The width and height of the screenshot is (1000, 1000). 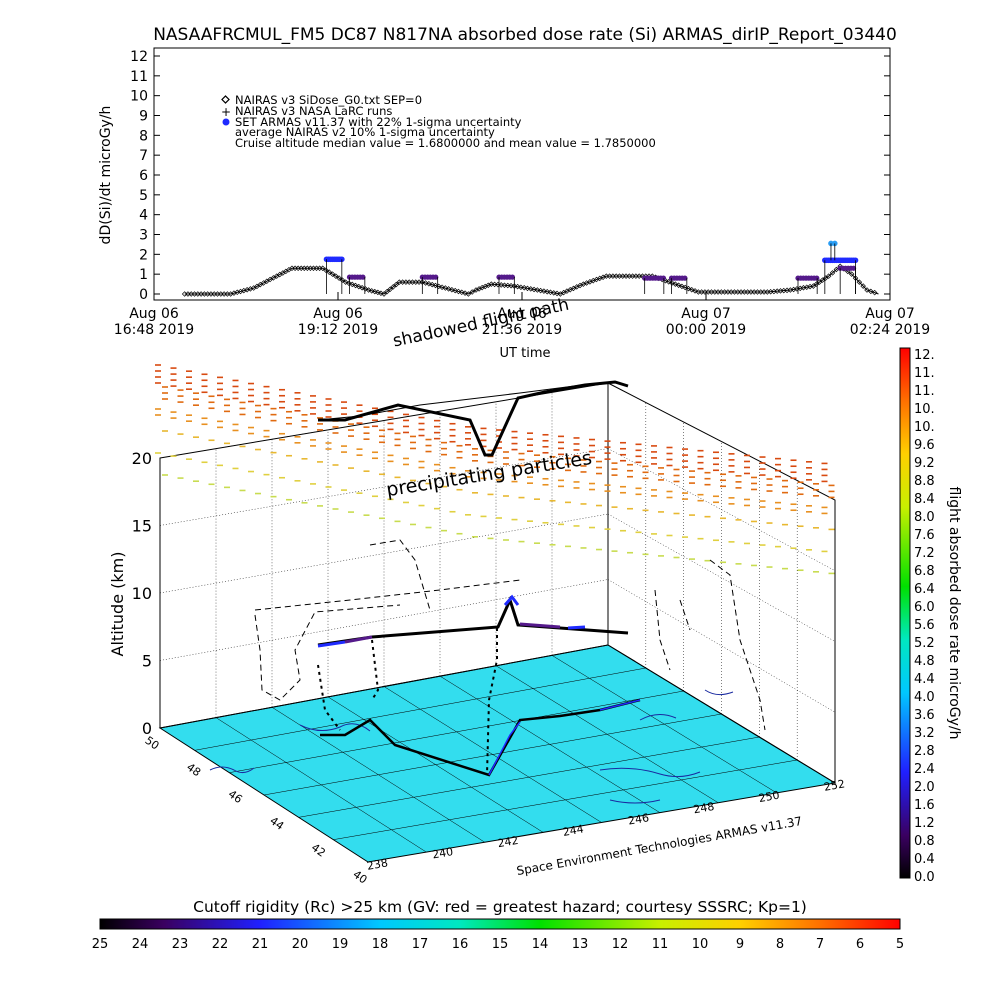 I want to click on y-tick-label: 3, so click(x=143, y=236).